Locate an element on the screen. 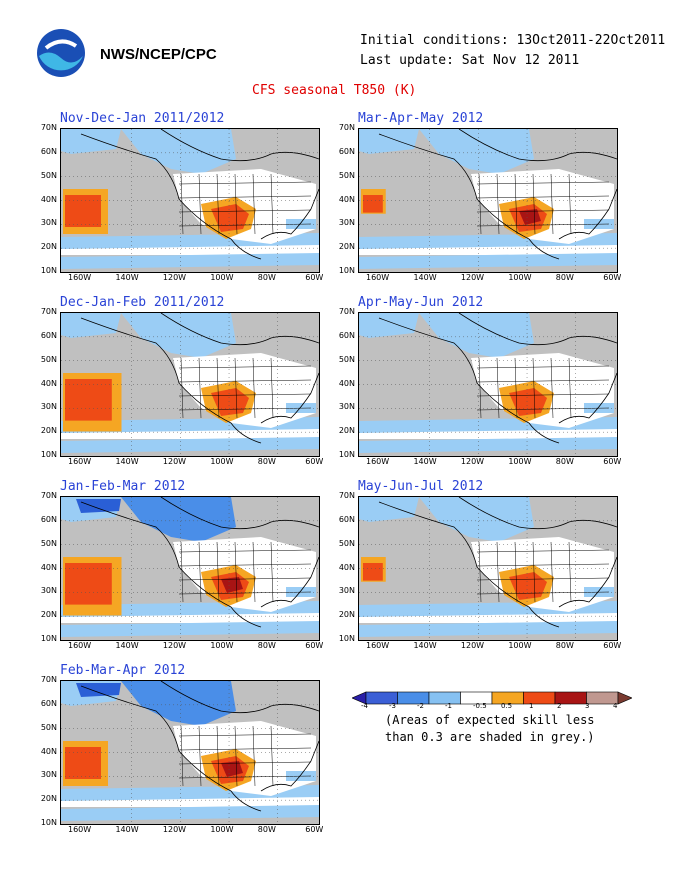  figure-title: CFS seasonal T850 (K) is located at coordinates (334, 90).